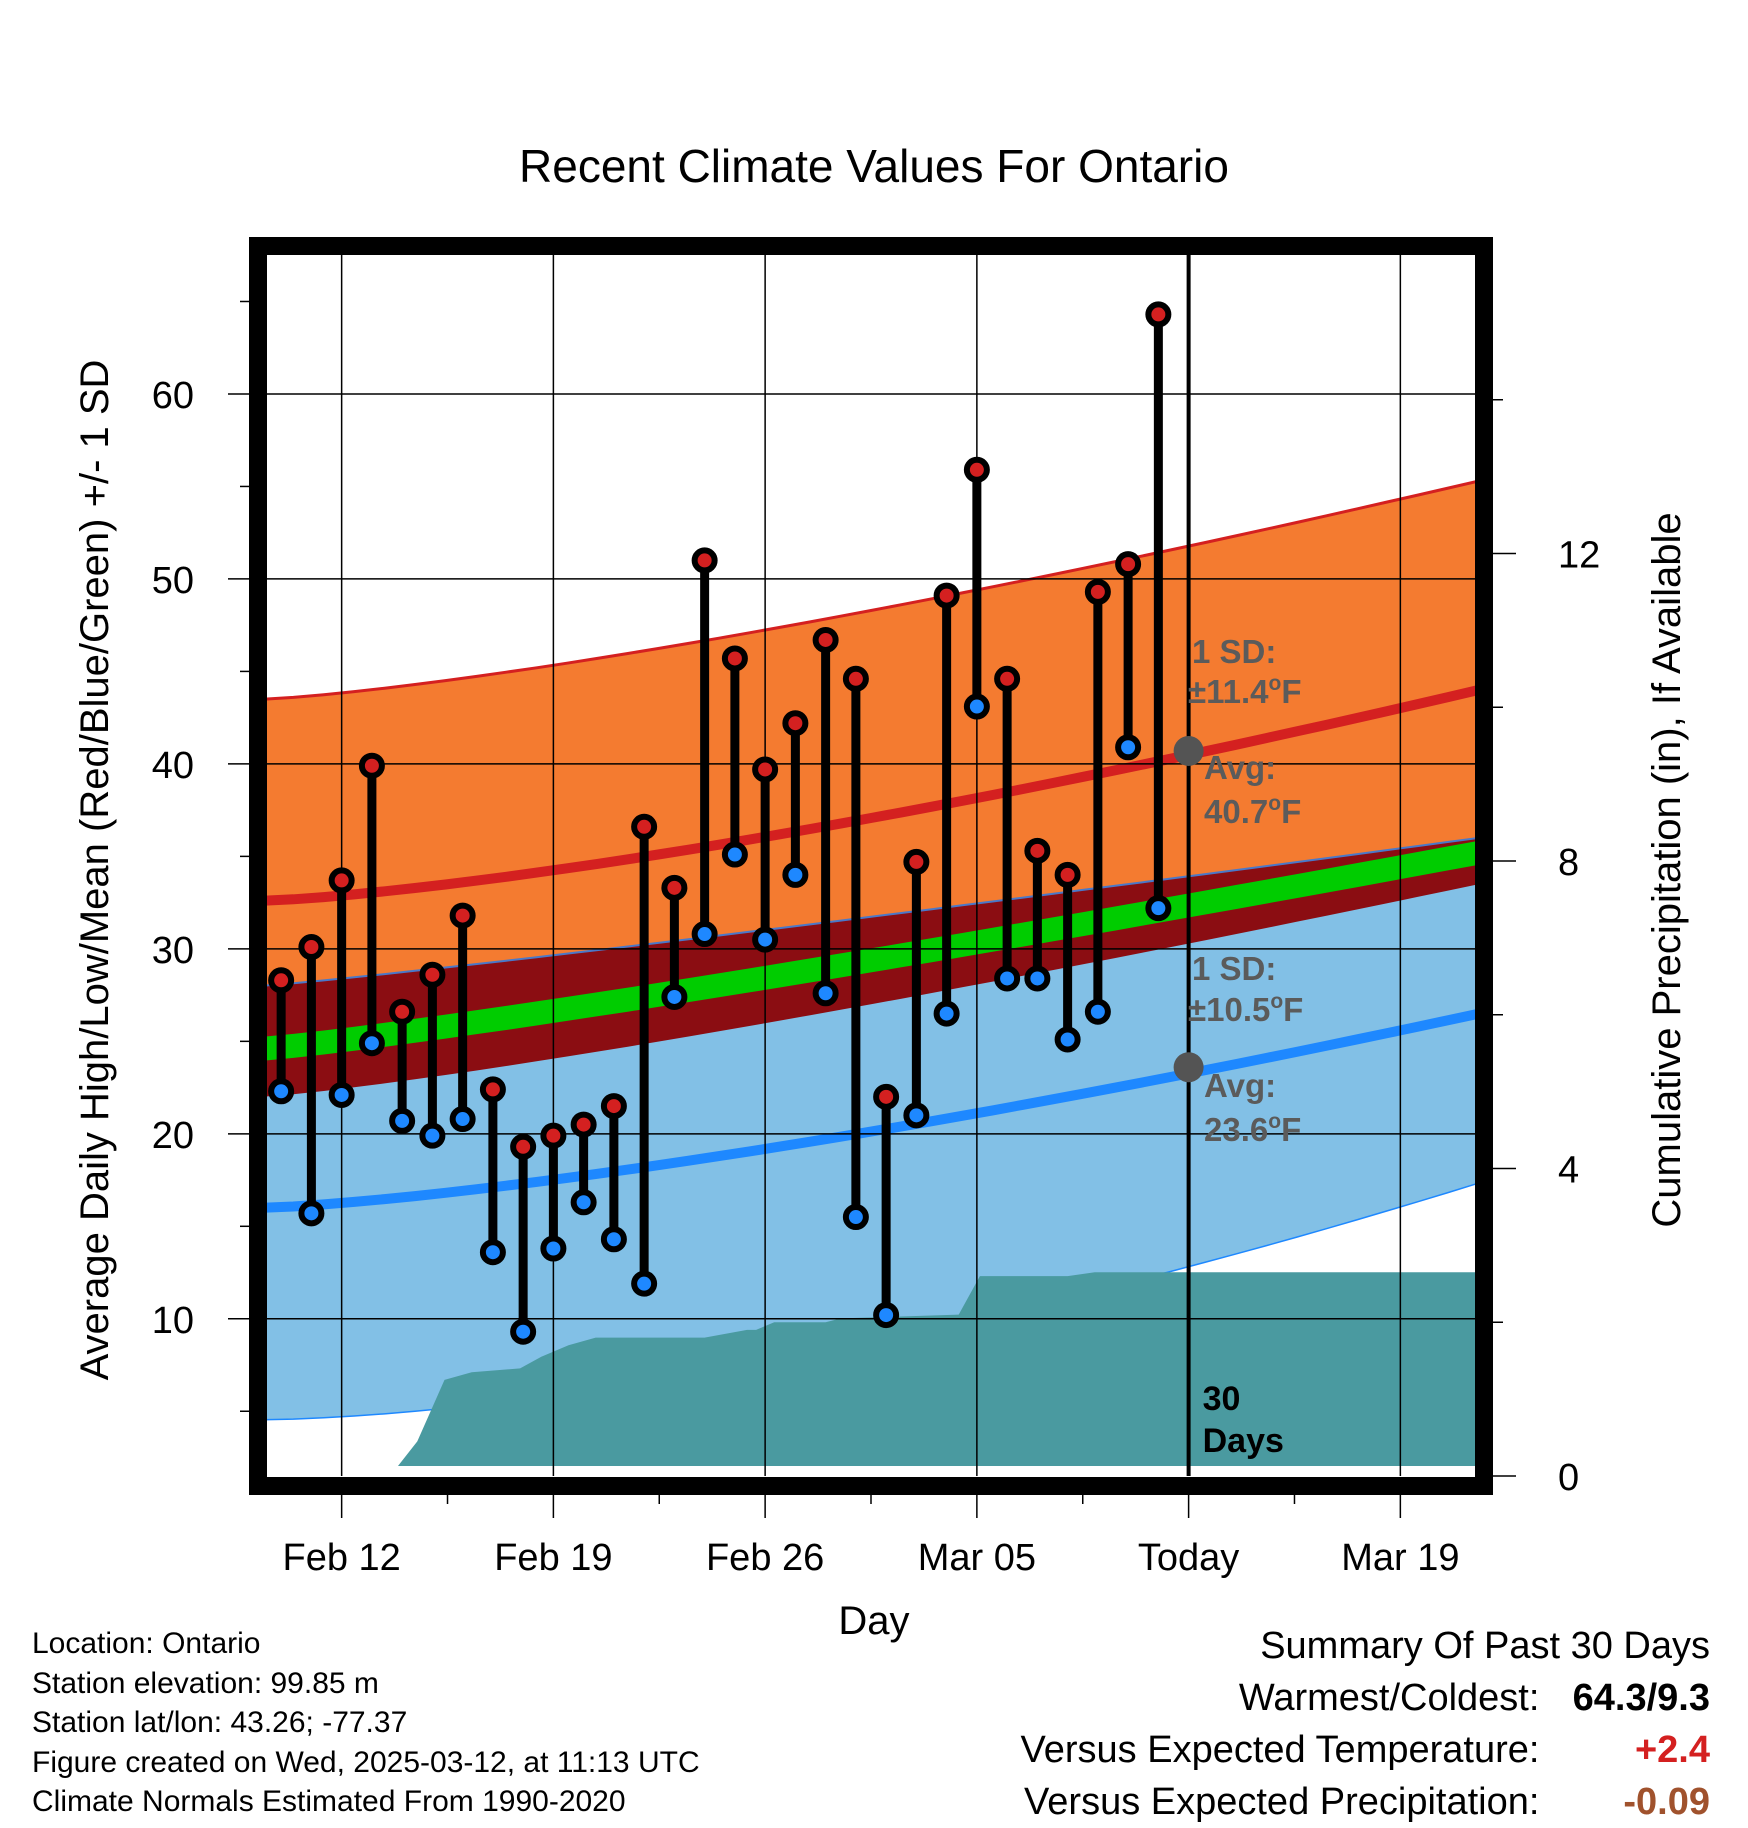  I want to click on y-tick-label: 60, so click(173, 396).